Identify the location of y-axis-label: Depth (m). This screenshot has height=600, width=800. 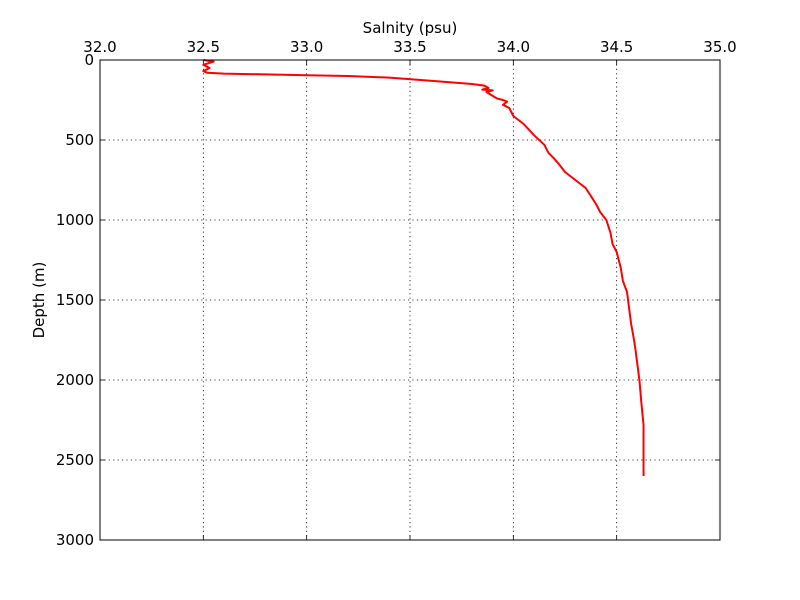
(39, 300).